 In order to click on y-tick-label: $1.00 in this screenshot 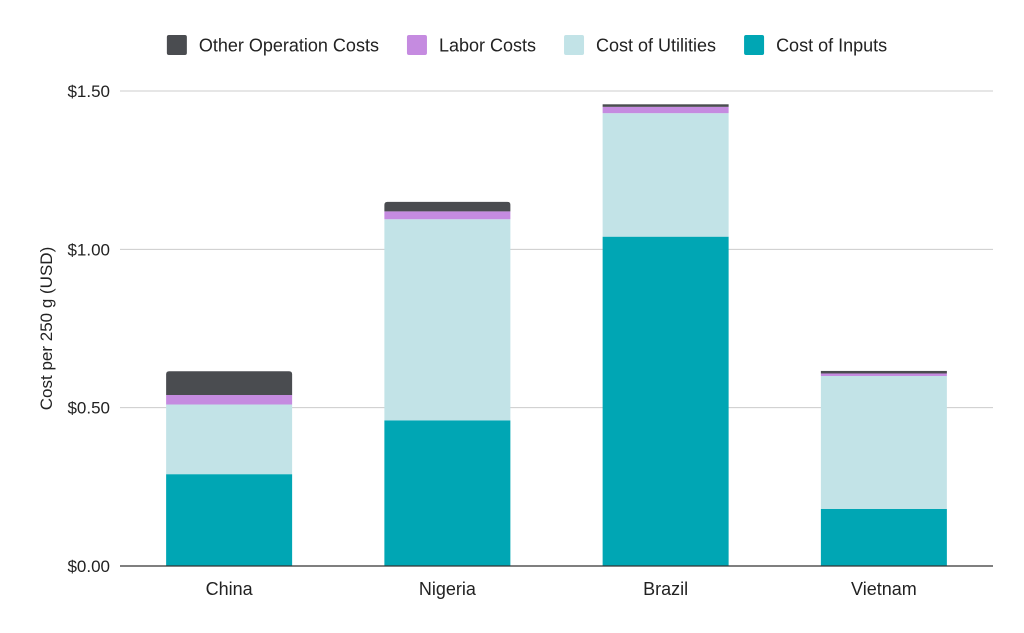, I will do `click(88, 249)`.